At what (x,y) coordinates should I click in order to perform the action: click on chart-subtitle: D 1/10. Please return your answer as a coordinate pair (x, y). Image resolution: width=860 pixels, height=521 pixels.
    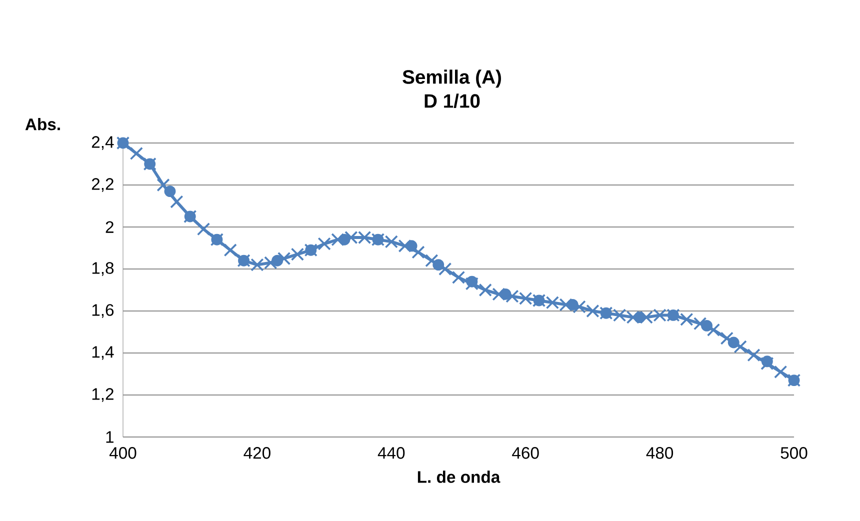
    Looking at the image, I should click on (452, 101).